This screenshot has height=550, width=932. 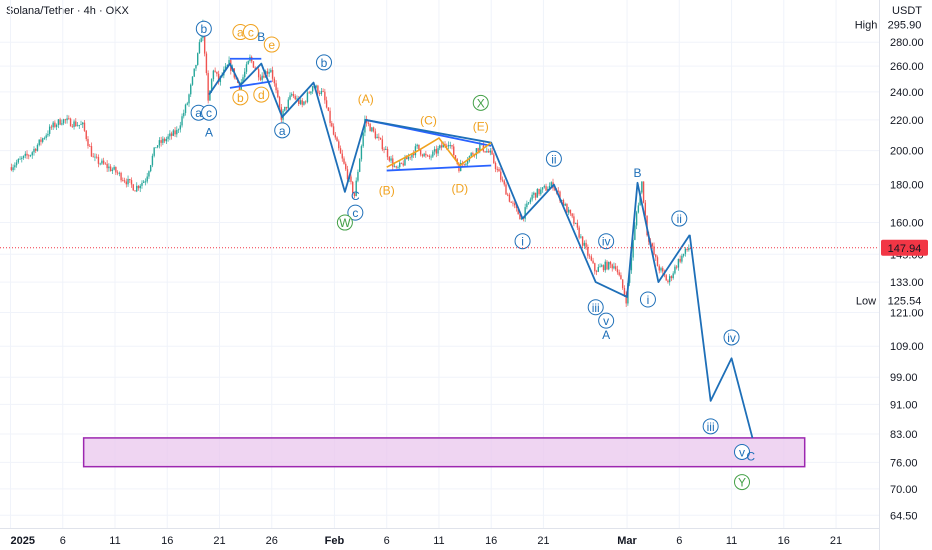 I want to click on target-zone, so click(x=444, y=452).